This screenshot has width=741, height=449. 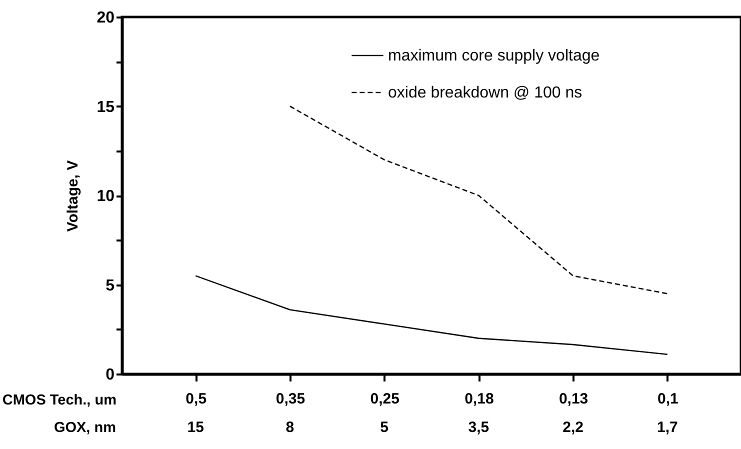 I want to click on x-tick-label: 0,18, so click(x=479, y=399).